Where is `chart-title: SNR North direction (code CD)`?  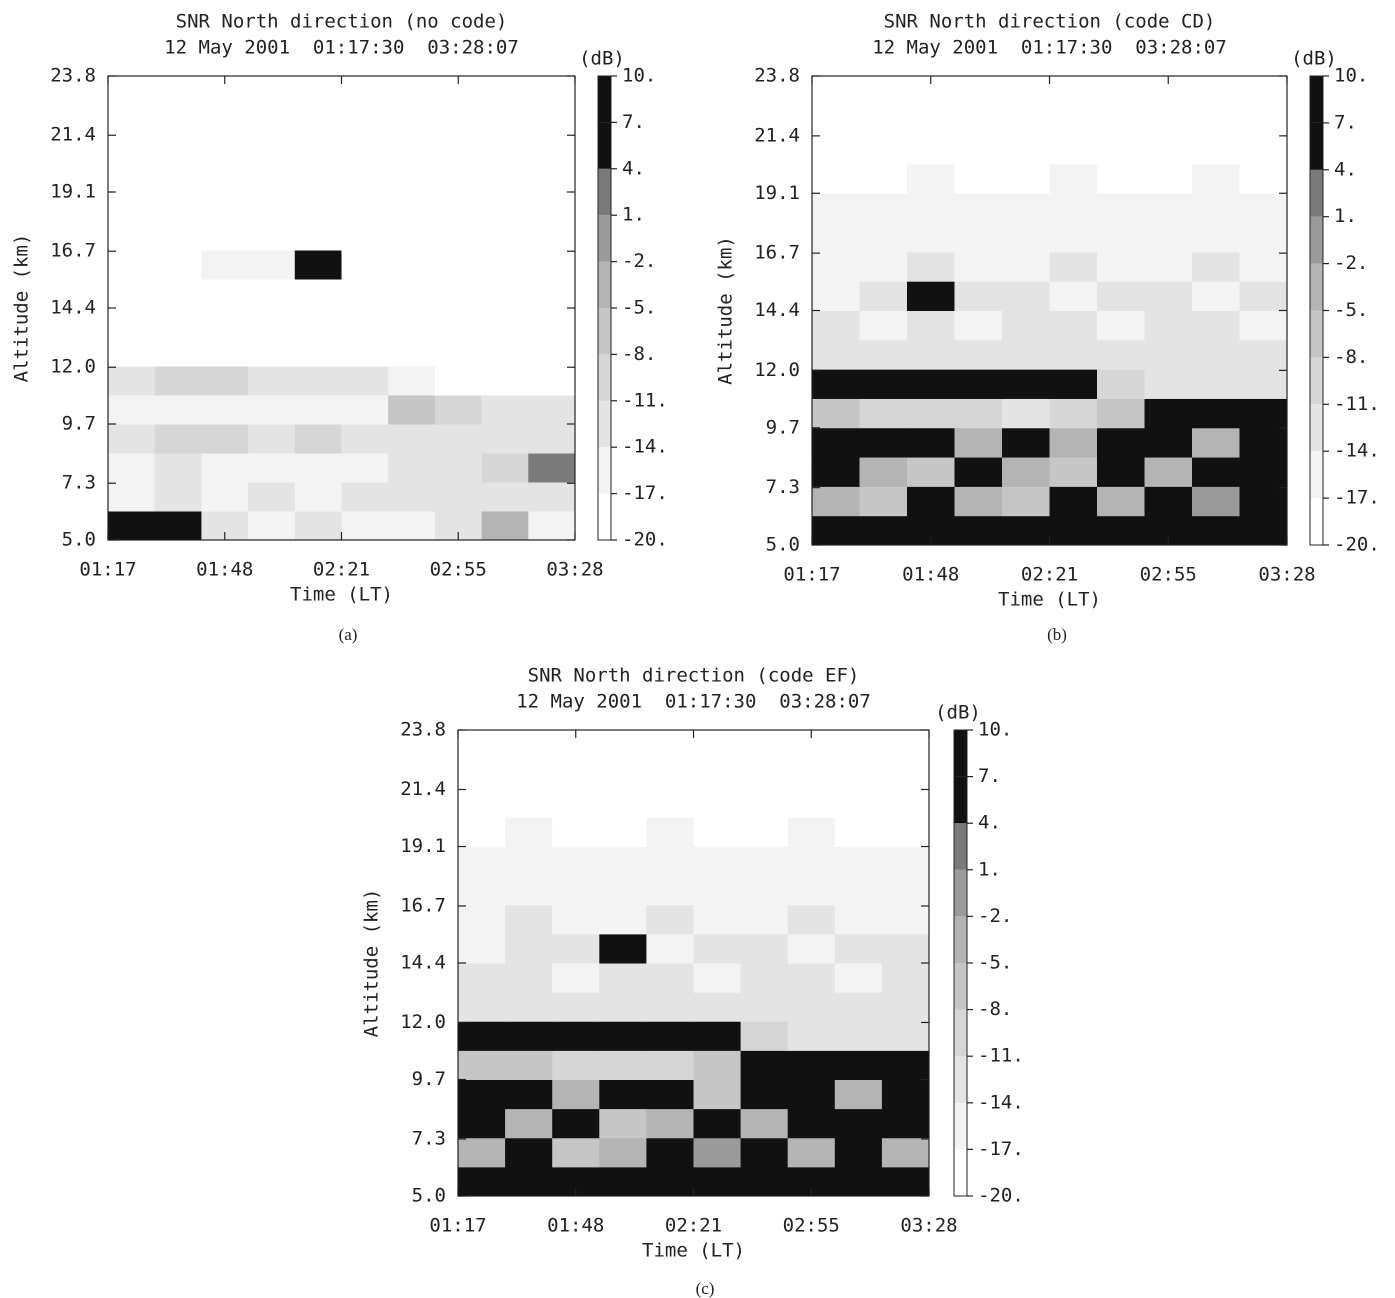 chart-title: SNR North direction (code CD) is located at coordinates (1050, 22).